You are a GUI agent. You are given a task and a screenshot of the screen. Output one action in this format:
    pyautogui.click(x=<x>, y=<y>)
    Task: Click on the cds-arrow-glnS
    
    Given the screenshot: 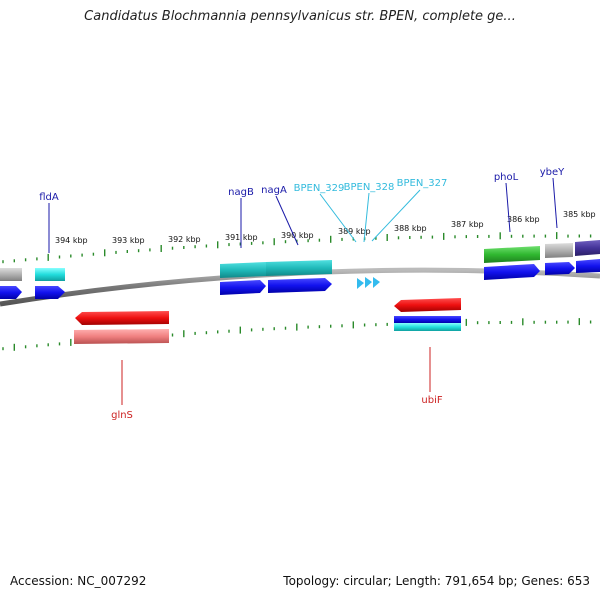 What is the action you would take?
    pyautogui.click(x=122, y=318)
    